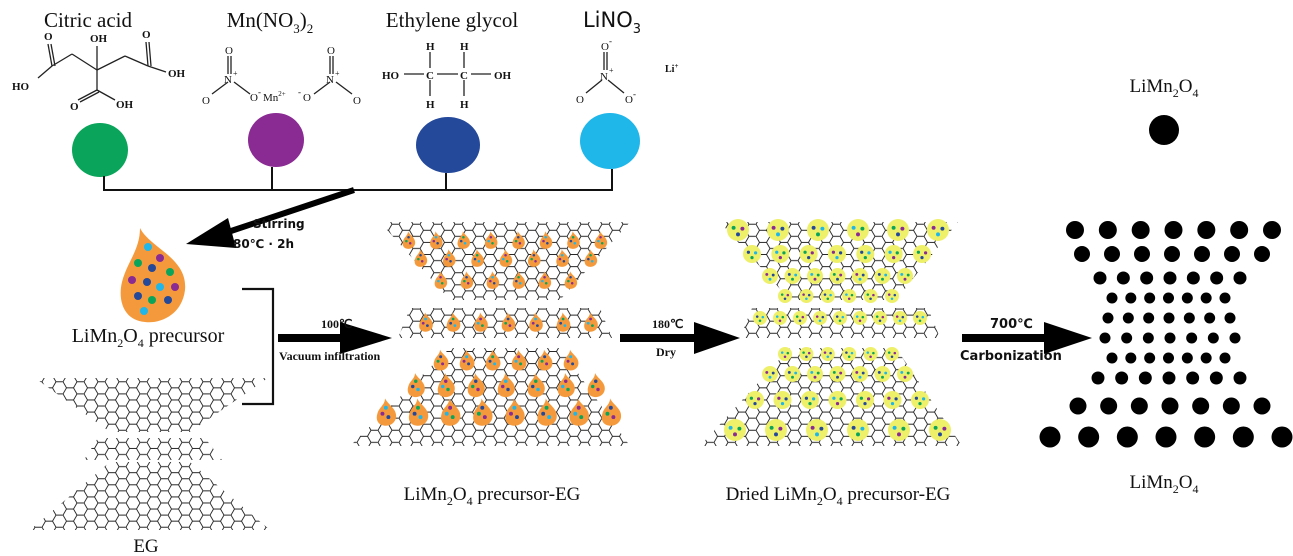 The height and width of the screenshot is (556, 1293). What do you see at coordinates (1163, 88) in the screenshot?
I see `legend-label: LiMn2O4` at bounding box center [1163, 88].